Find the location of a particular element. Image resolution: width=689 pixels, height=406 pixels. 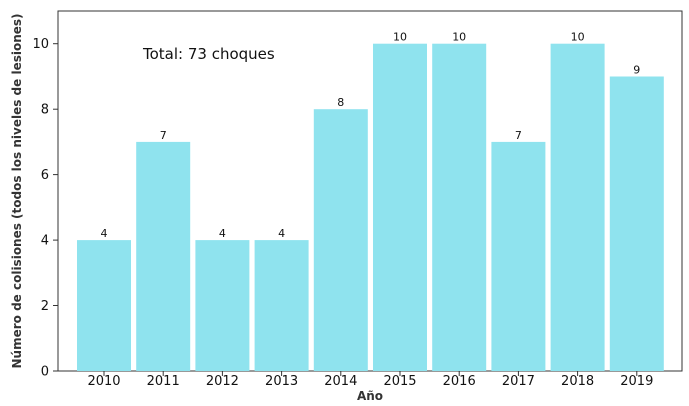

x-axis-title: Año is located at coordinates (370, 396).